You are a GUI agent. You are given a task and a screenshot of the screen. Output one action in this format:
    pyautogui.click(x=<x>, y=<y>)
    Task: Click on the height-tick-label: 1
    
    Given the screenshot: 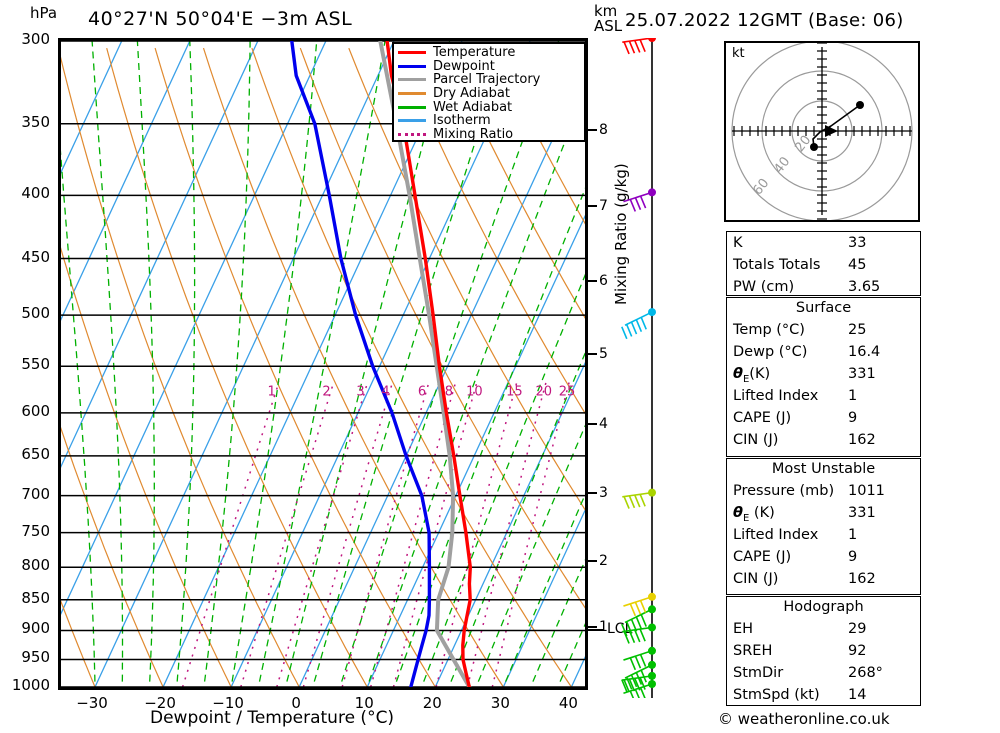 What is the action you would take?
    pyautogui.click(x=603, y=626)
    